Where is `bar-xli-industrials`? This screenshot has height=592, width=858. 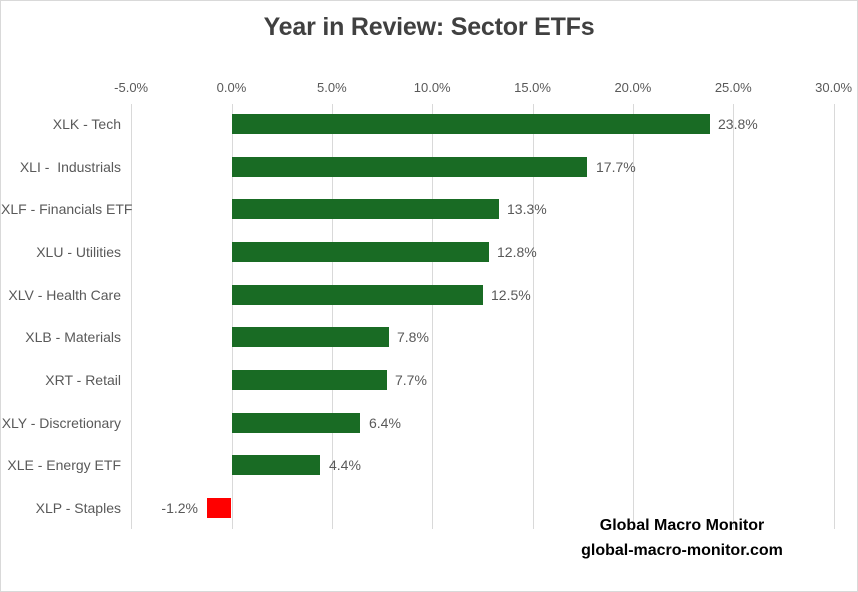
bar-xli-industrials is located at coordinates (409, 167).